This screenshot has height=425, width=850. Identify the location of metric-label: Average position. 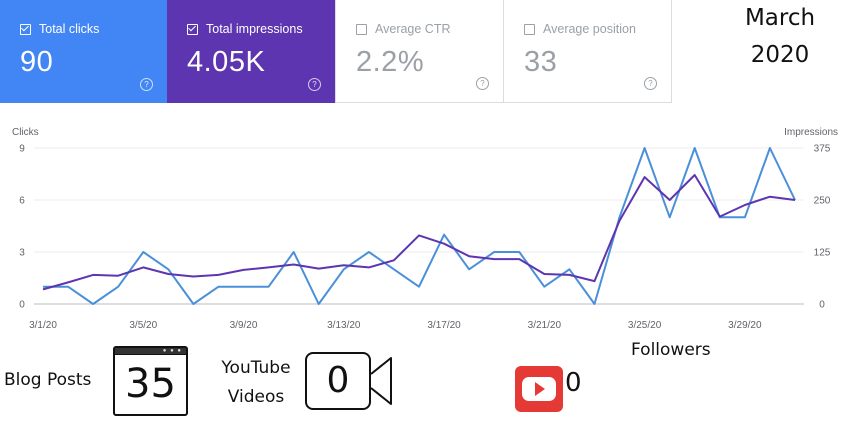
(589, 29).